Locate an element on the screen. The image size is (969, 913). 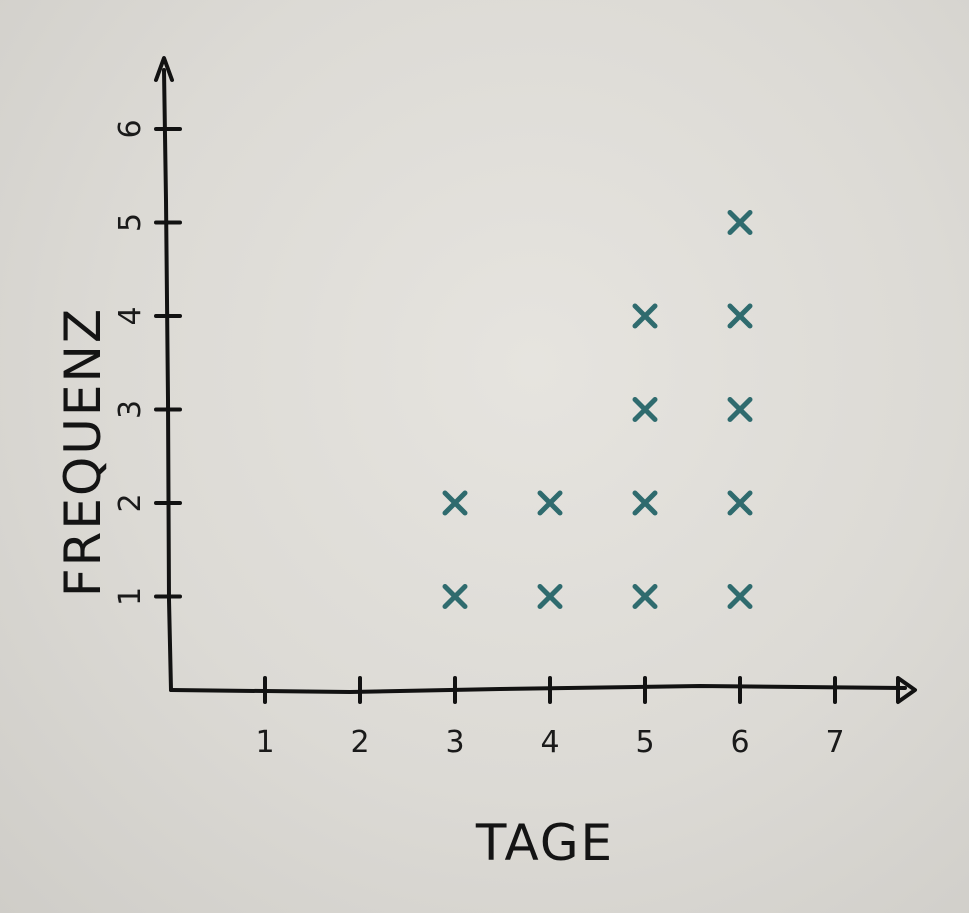
x-ticks: 1 2 3 4 5 6 7 is located at coordinates (550, 718).